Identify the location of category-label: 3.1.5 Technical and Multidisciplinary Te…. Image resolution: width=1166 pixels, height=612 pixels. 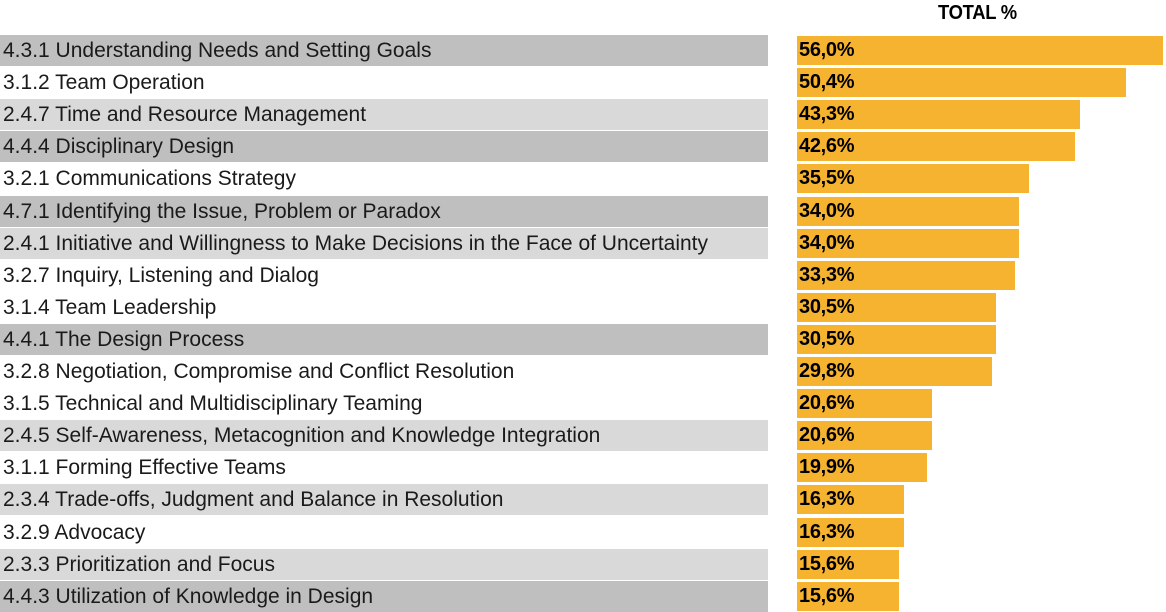
(213, 403).